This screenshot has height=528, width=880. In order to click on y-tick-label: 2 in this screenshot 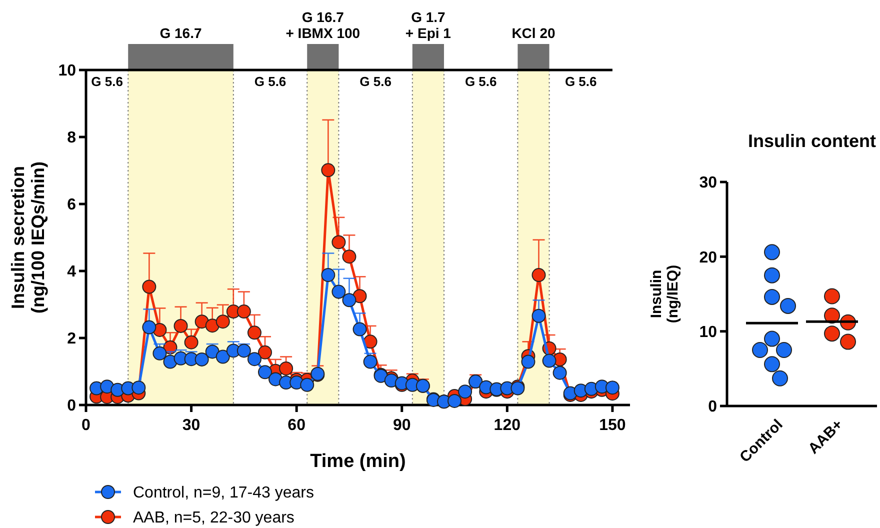, I will do `click(71, 339)`.